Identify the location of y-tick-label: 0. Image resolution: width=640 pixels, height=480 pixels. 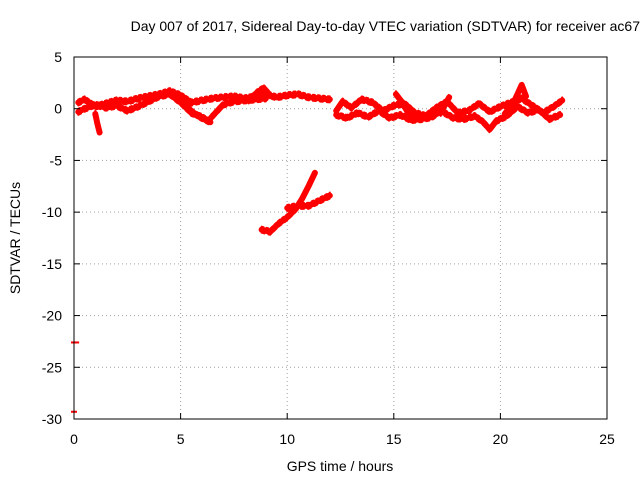
(58, 109).